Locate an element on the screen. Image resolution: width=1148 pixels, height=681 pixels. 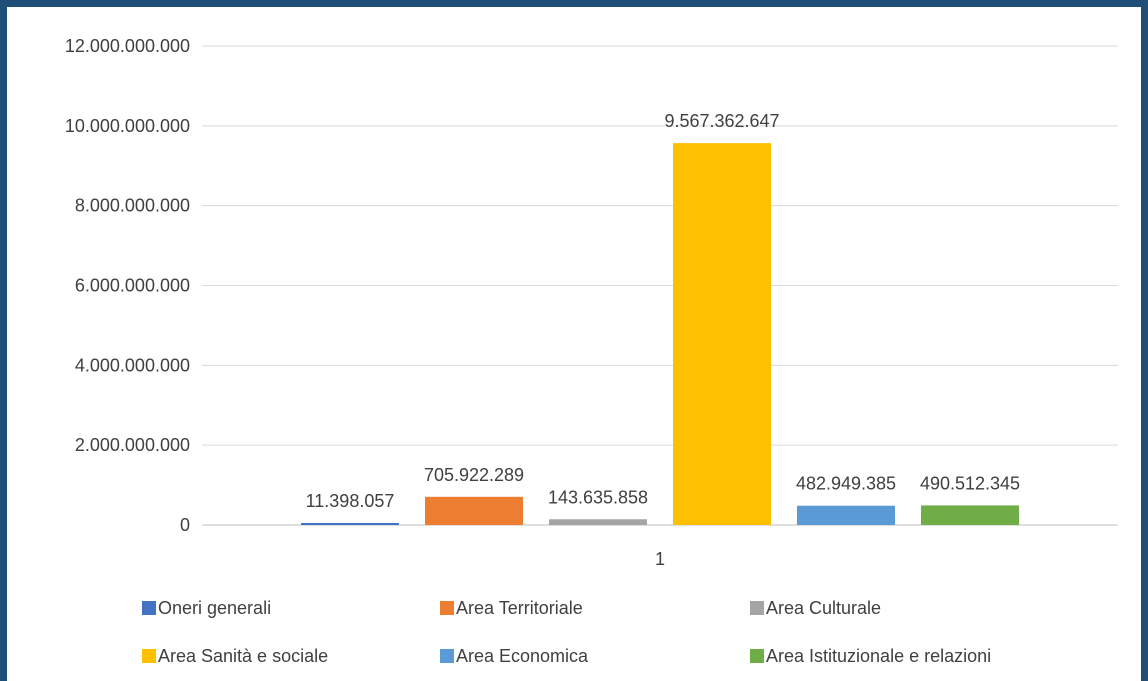
data-label: 9.567.362.647 is located at coordinates (721, 121).